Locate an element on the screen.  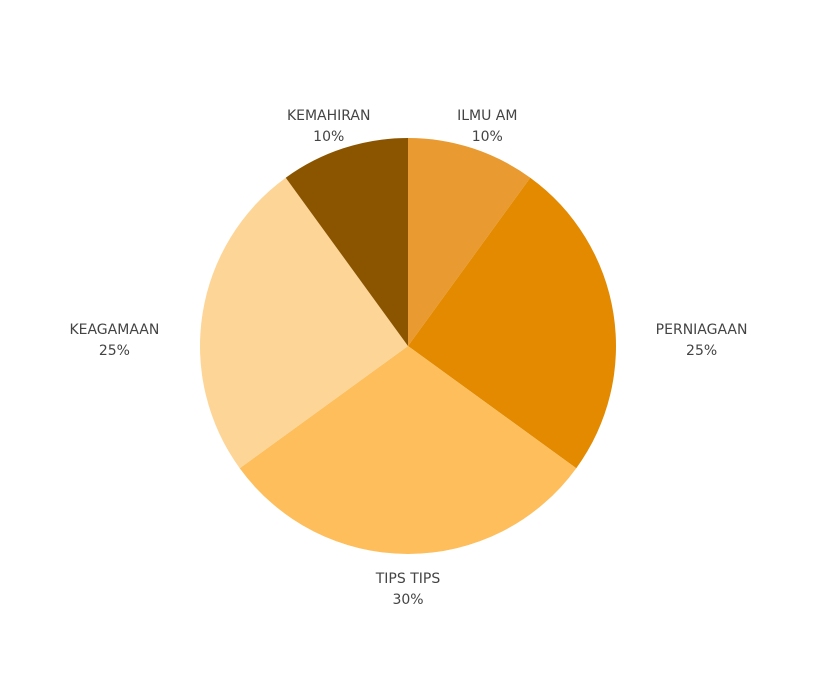
slice-label: ILMU AM is located at coordinates (487, 116).